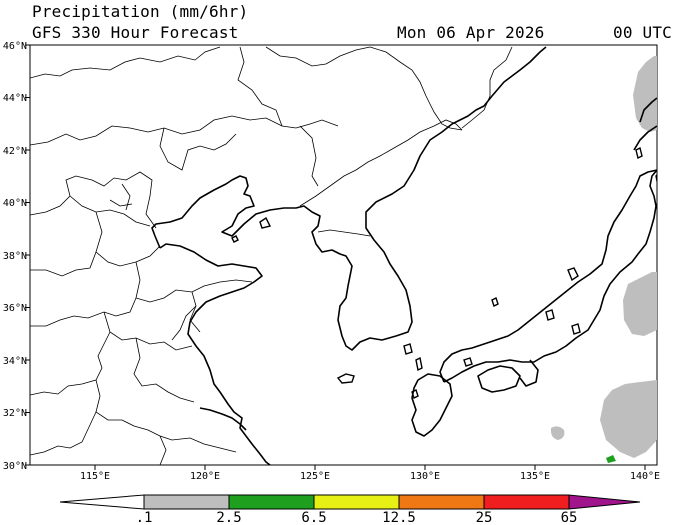 The height and width of the screenshot is (525, 700). I want to click on lon-label: 115°E, so click(95, 476).